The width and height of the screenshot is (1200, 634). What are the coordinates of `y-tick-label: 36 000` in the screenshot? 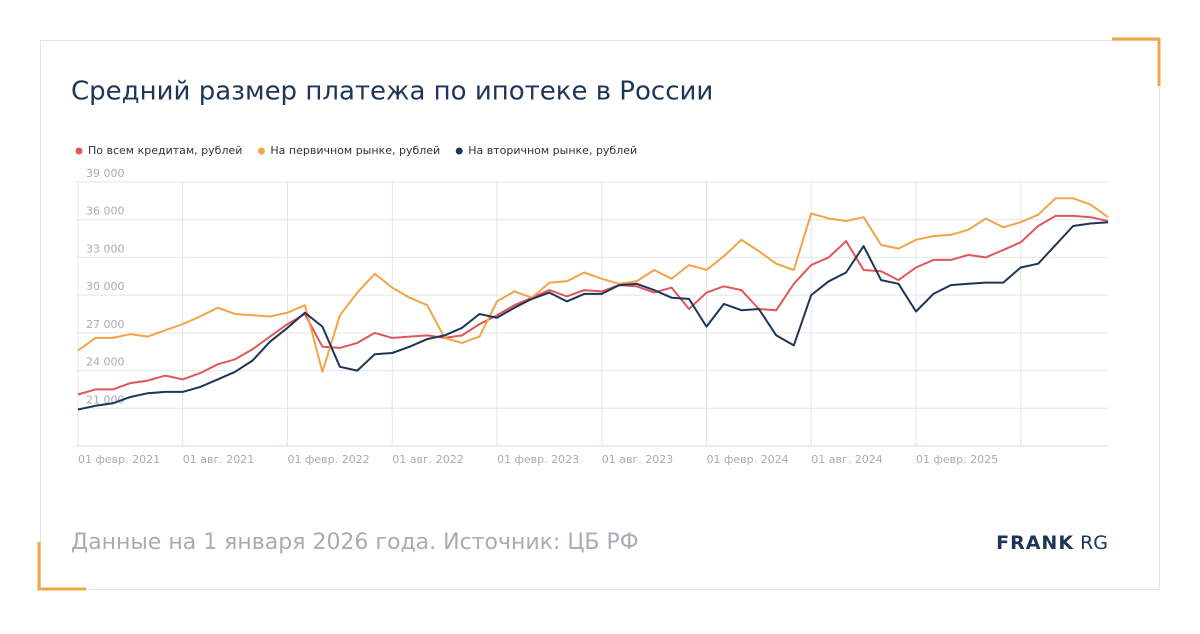 It's located at (105, 211).